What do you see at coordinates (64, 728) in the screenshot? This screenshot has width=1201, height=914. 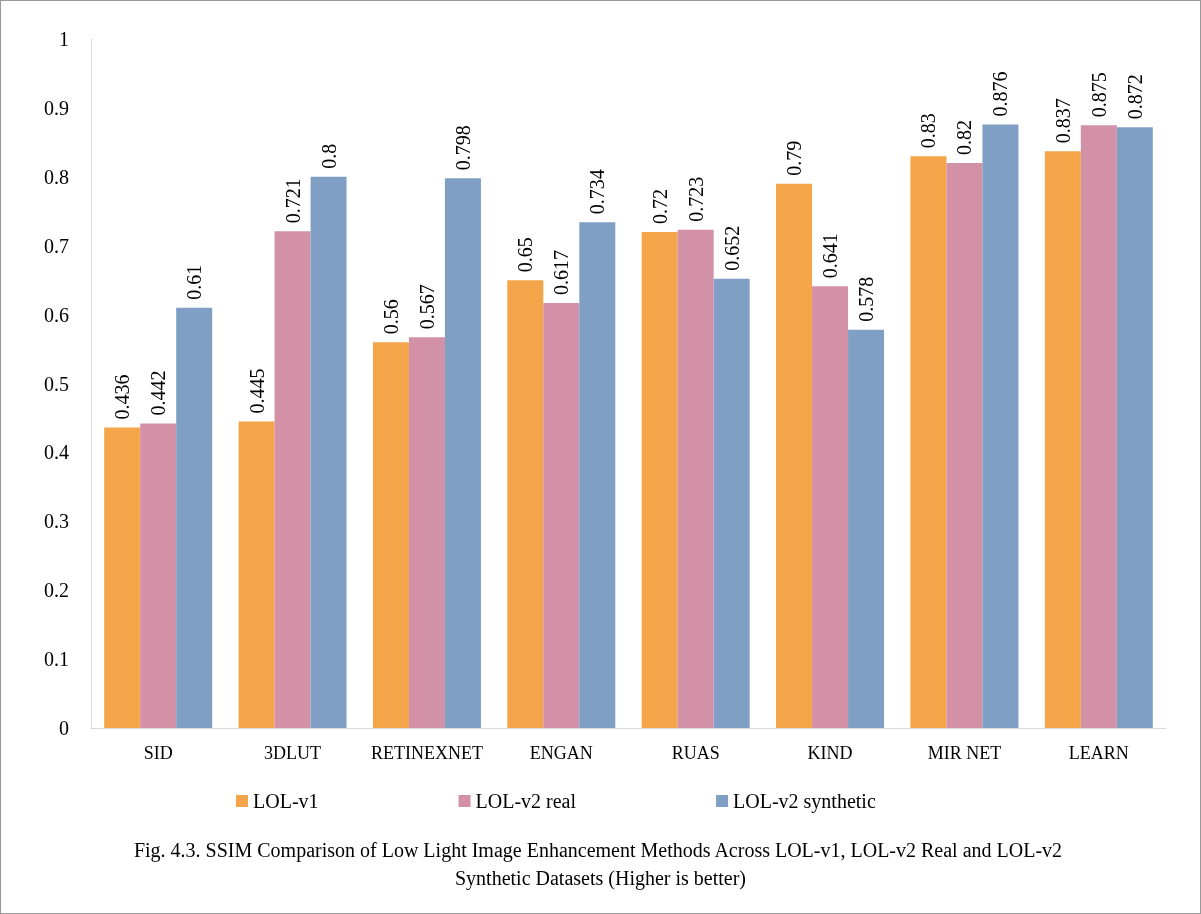 I see `y-tick-label: 0` at bounding box center [64, 728].